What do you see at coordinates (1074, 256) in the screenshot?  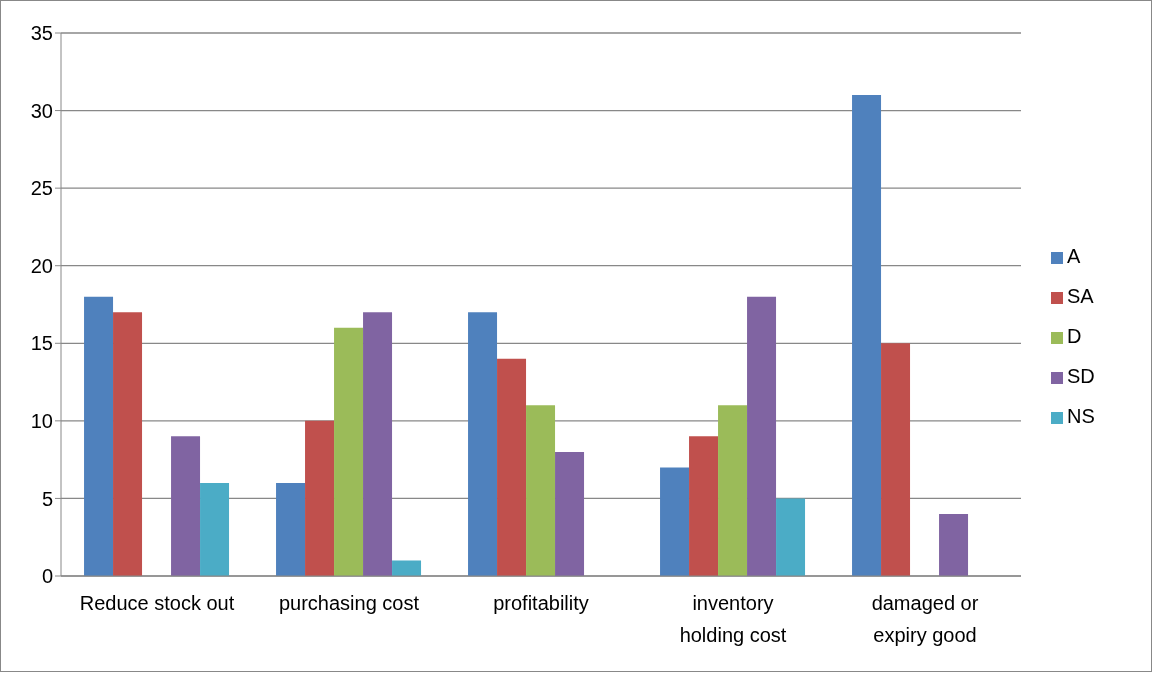 I see `legend-label: A` at bounding box center [1074, 256].